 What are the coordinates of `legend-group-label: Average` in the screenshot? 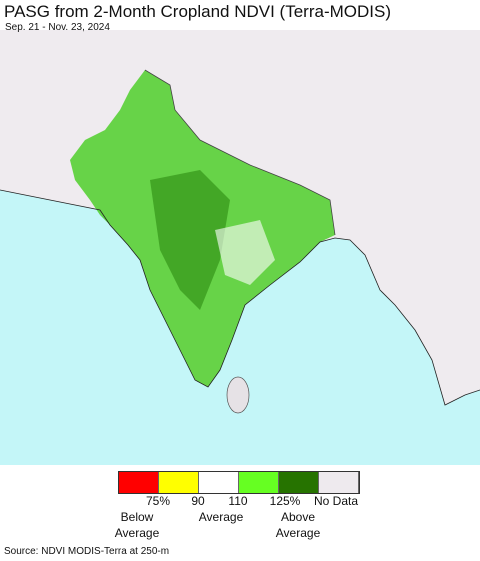 It's located at (221, 517).